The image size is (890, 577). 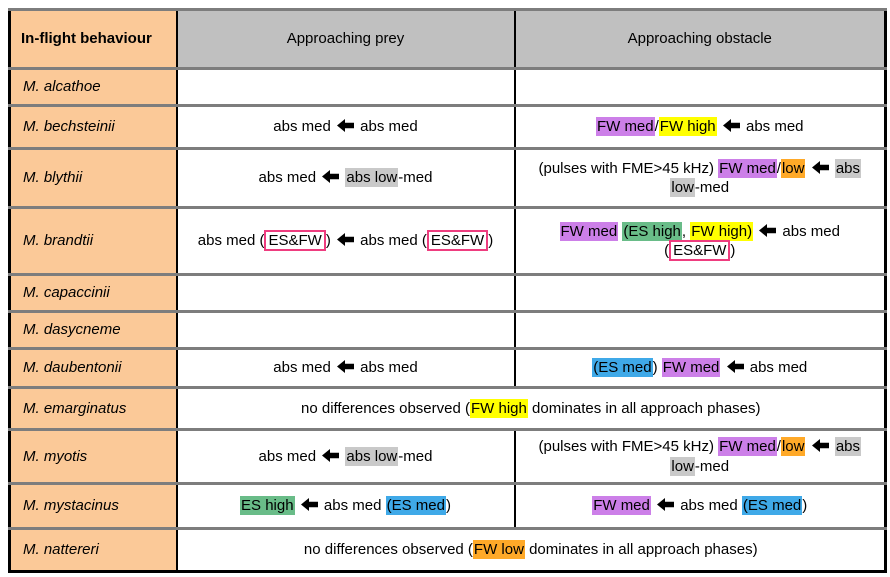 What do you see at coordinates (267, 506) in the screenshot?
I see `highlight-green-segment: ES high` at bounding box center [267, 506].